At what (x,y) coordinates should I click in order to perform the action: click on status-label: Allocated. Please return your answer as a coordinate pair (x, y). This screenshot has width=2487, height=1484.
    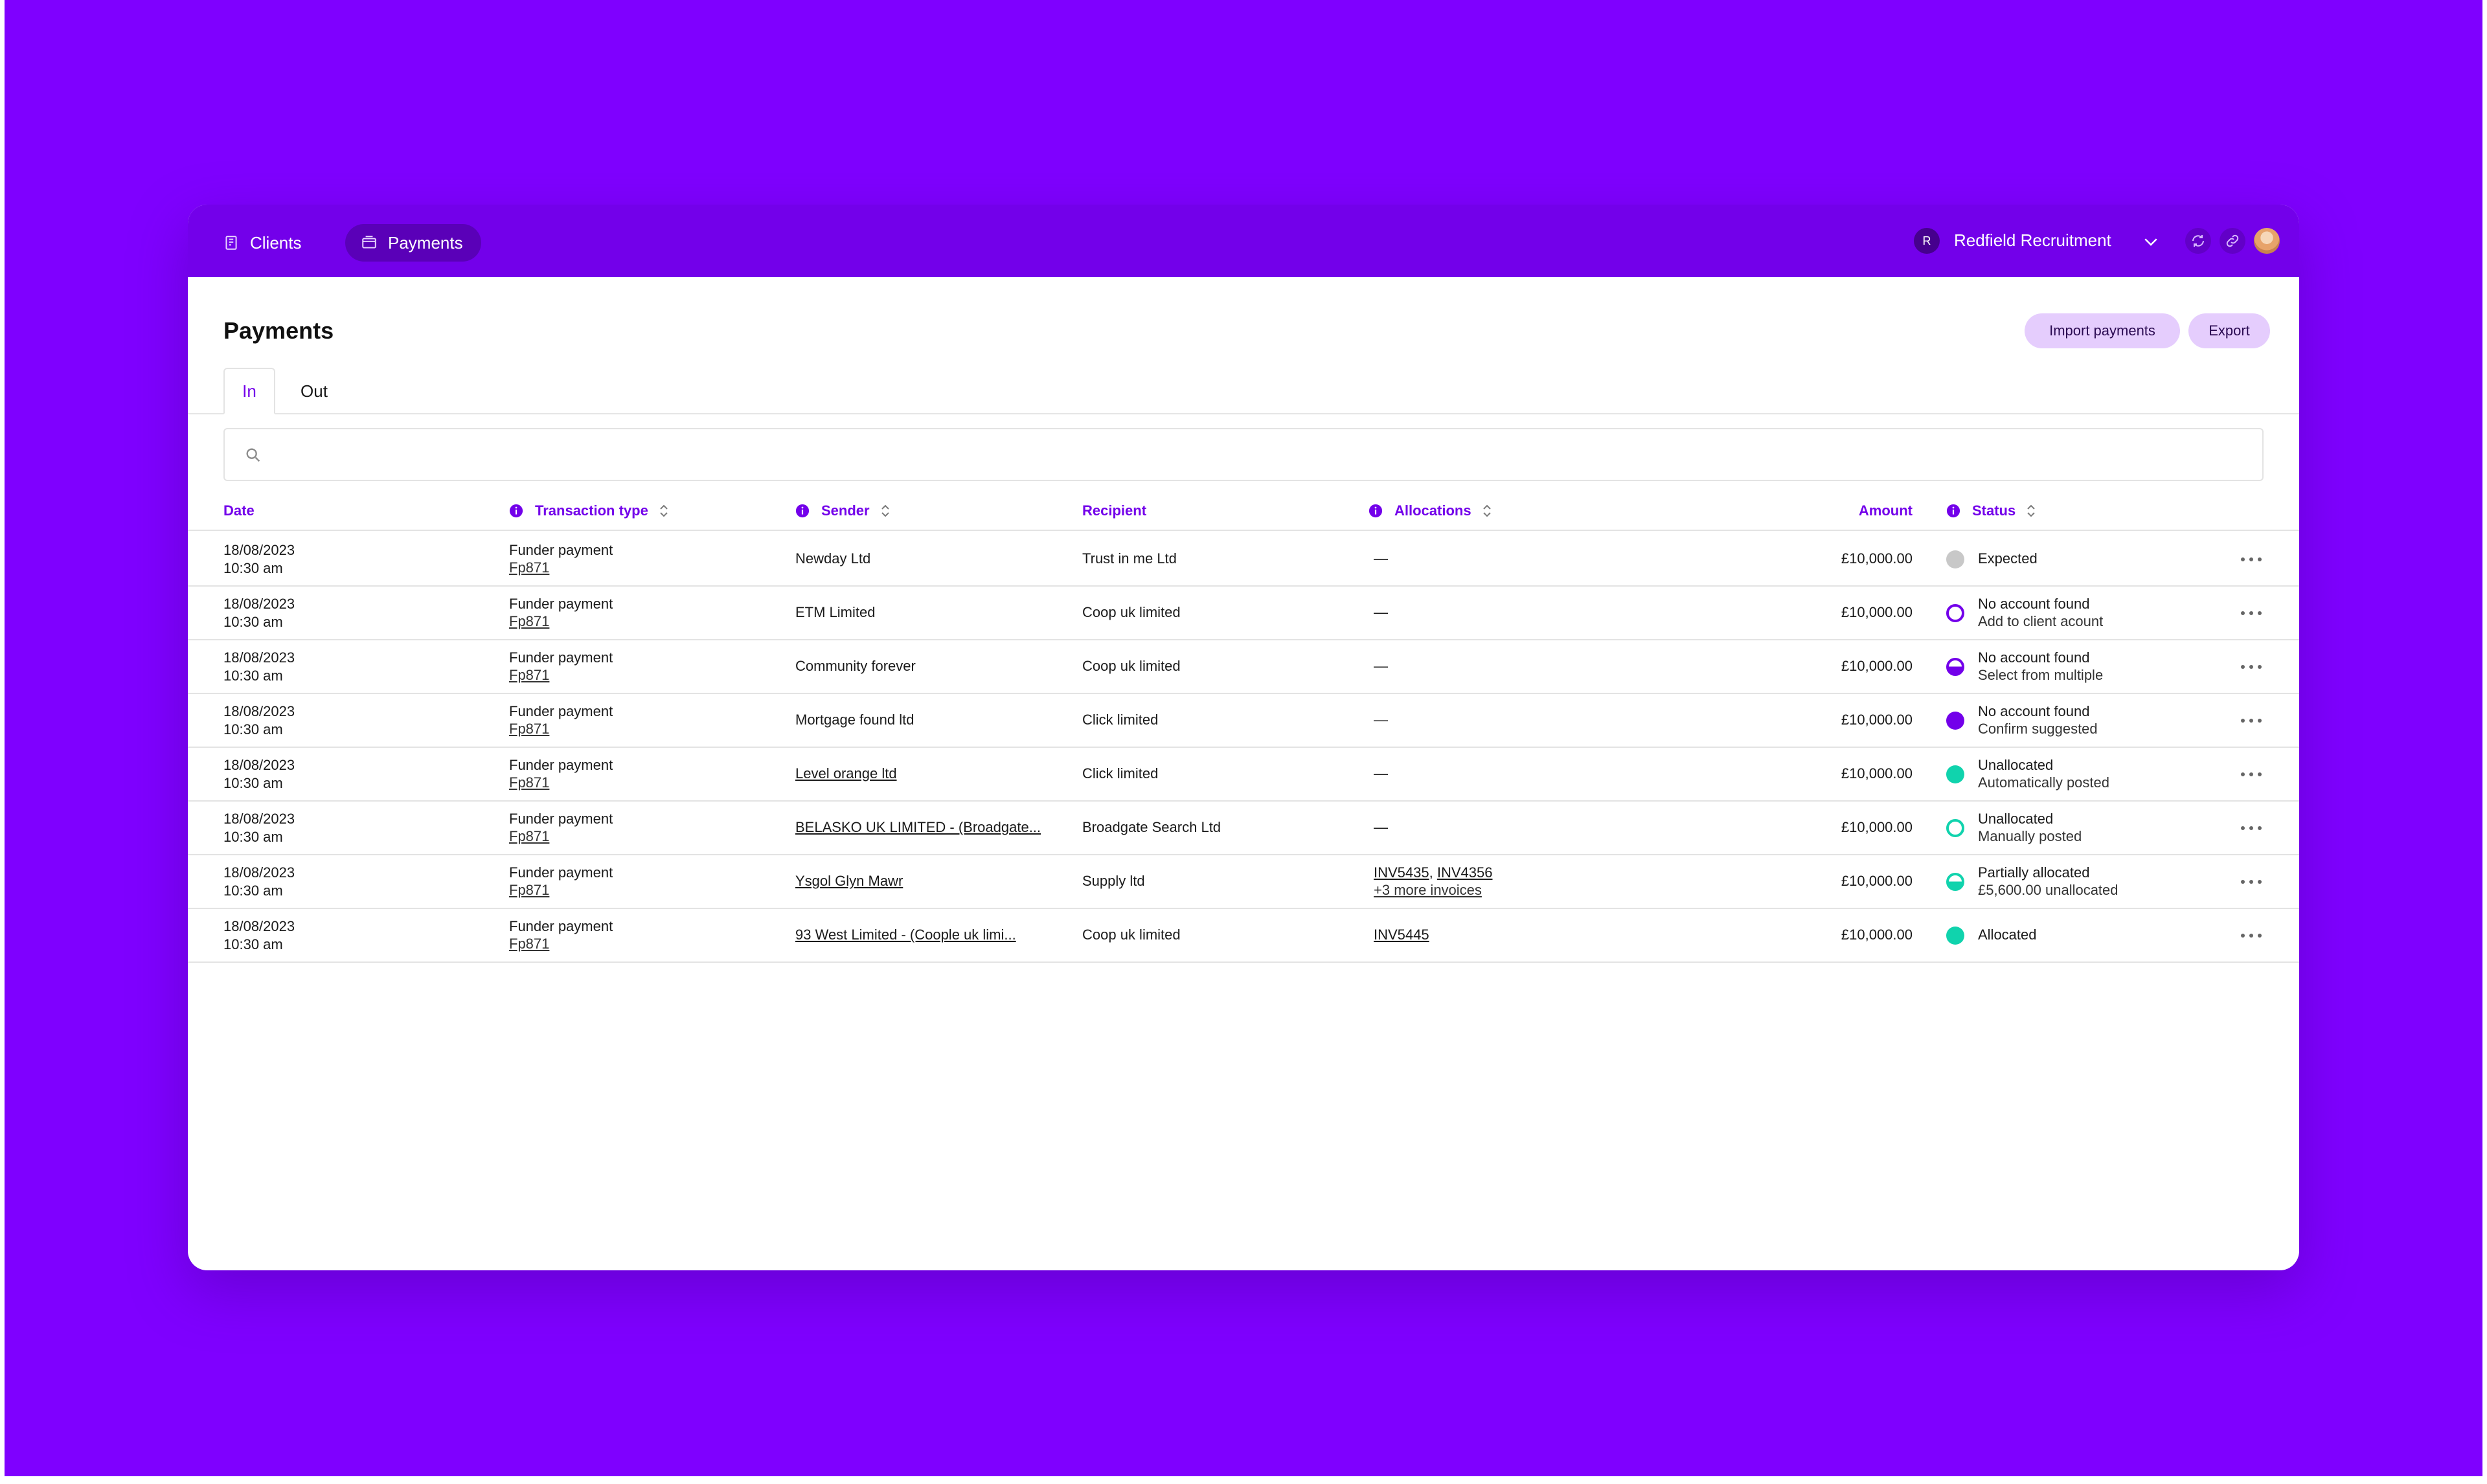
    Looking at the image, I should click on (2008, 935).